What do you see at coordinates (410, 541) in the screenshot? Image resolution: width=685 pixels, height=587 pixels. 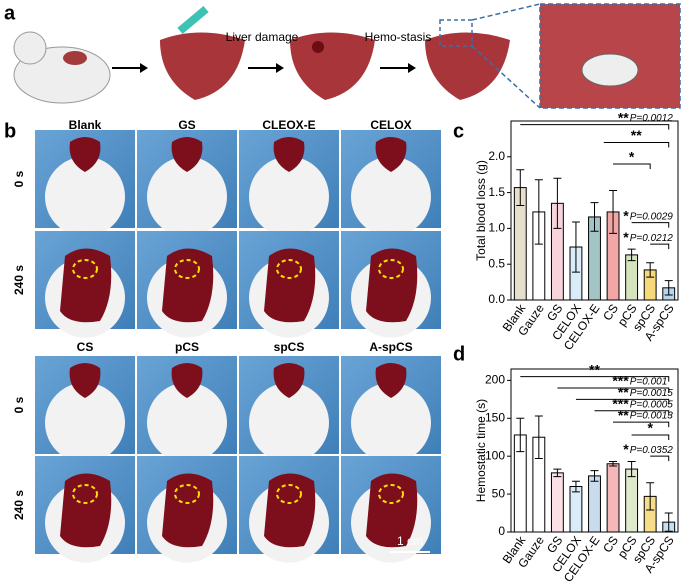 I see `scale-label: 1 cm` at bounding box center [410, 541].